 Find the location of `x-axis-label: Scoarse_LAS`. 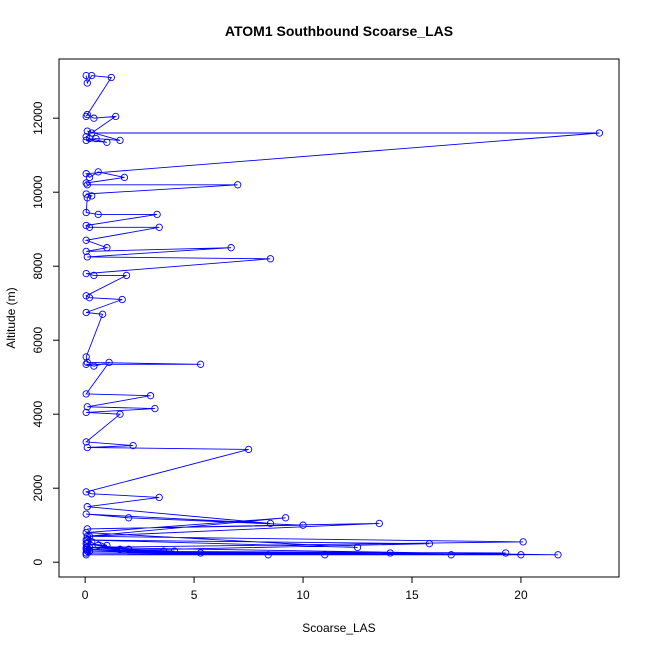

x-axis-label: Scoarse_LAS is located at coordinates (338, 628).